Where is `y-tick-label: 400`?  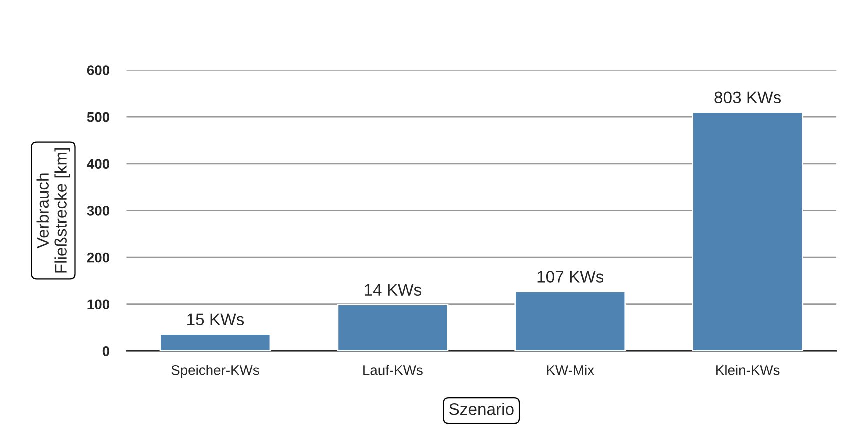
y-tick-label: 400 is located at coordinates (98, 164).